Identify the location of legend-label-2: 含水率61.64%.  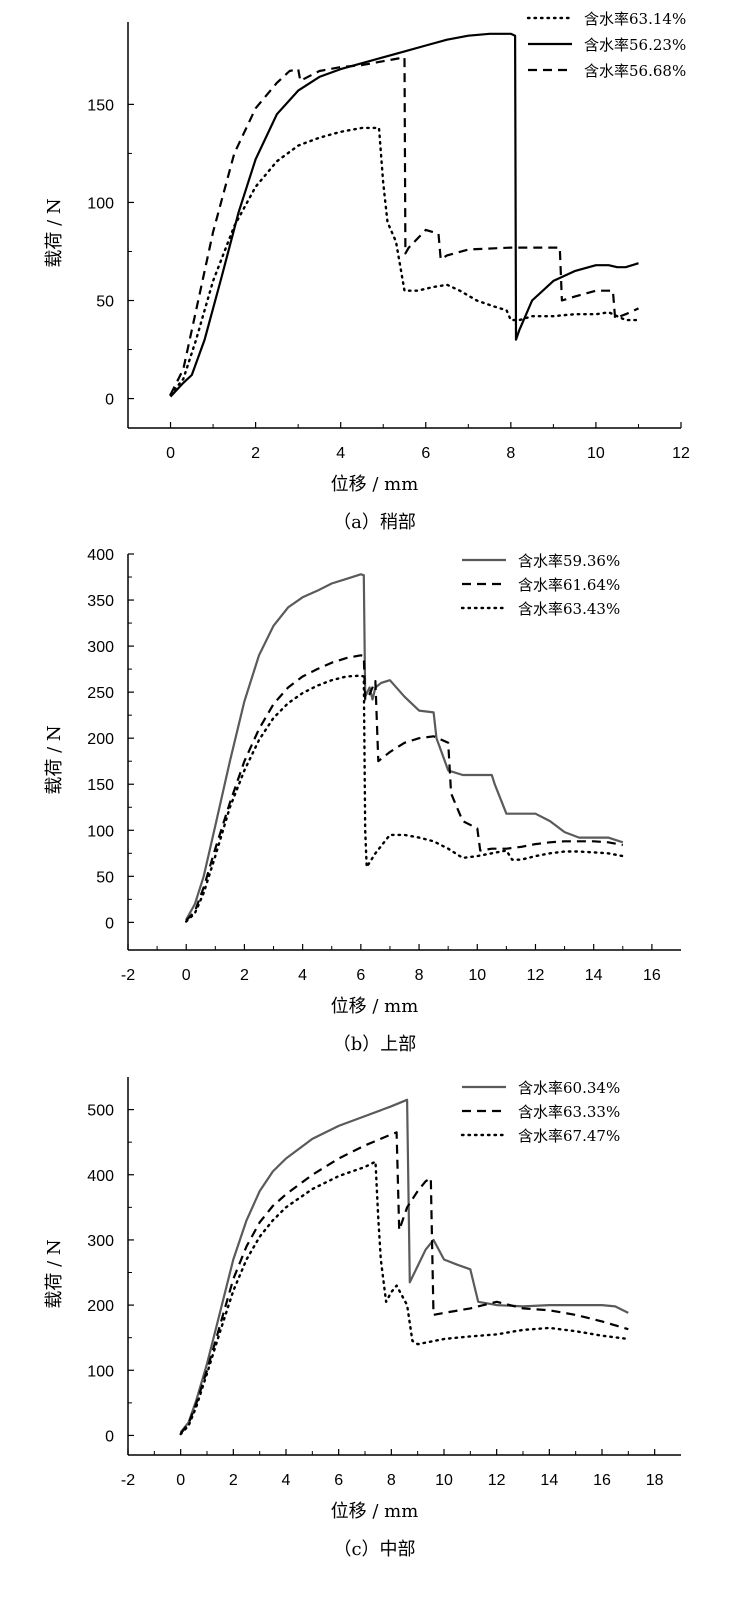
(569, 585).